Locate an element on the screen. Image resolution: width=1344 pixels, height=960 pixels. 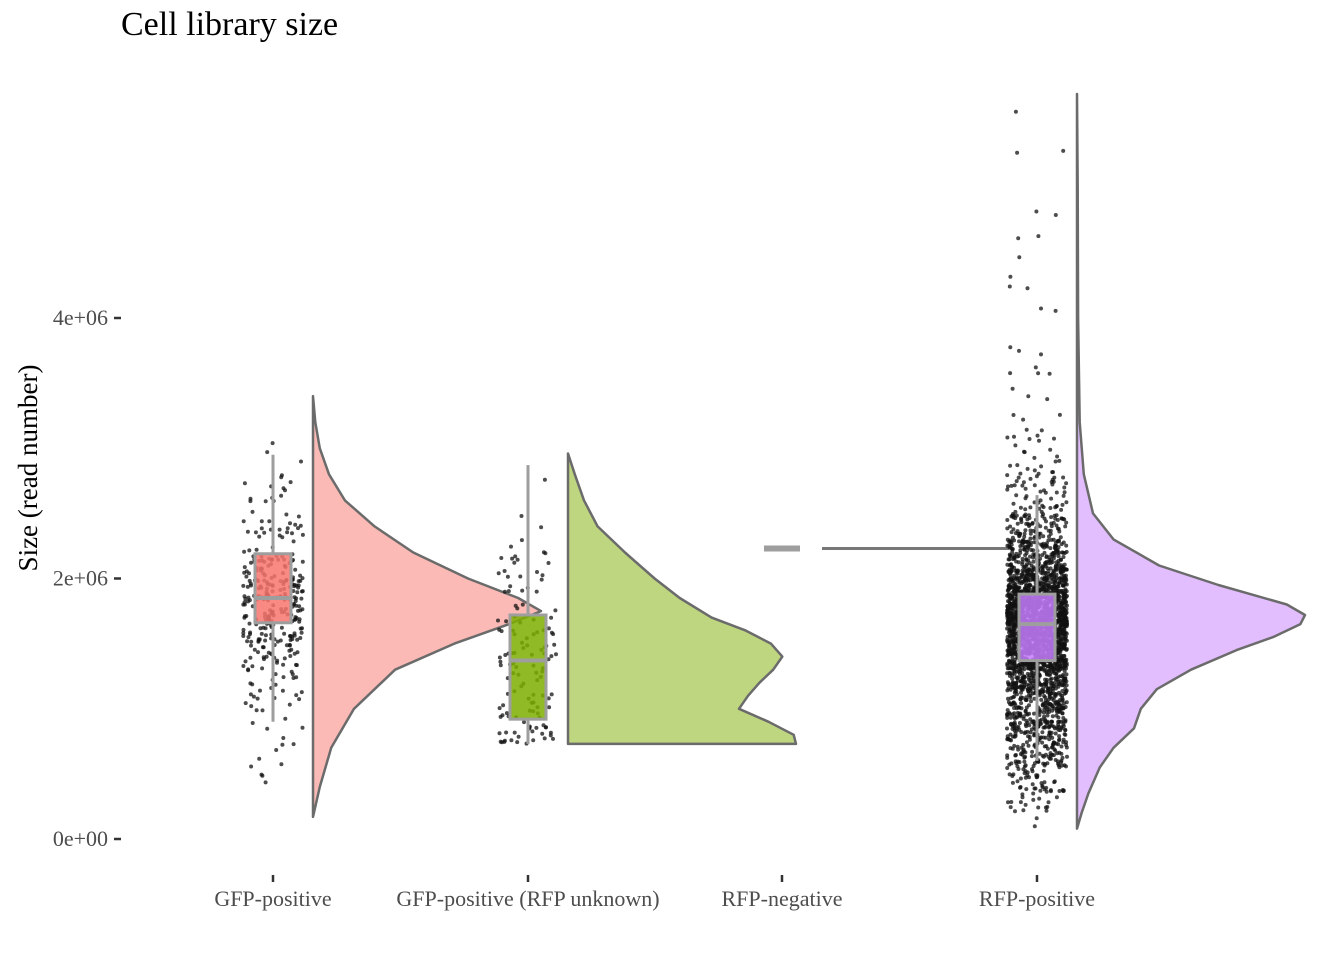
chart-title: Cell library size is located at coordinates (230, 24).